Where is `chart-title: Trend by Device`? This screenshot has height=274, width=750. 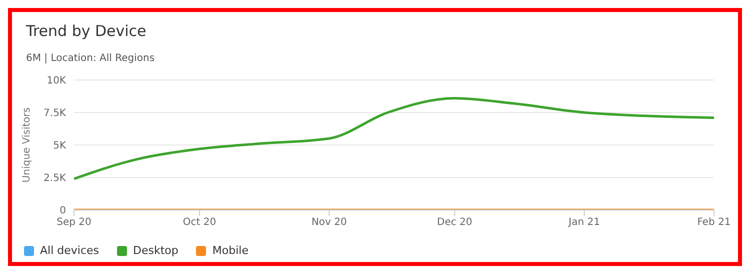 chart-title: Trend by Device is located at coordinates (86, 31).